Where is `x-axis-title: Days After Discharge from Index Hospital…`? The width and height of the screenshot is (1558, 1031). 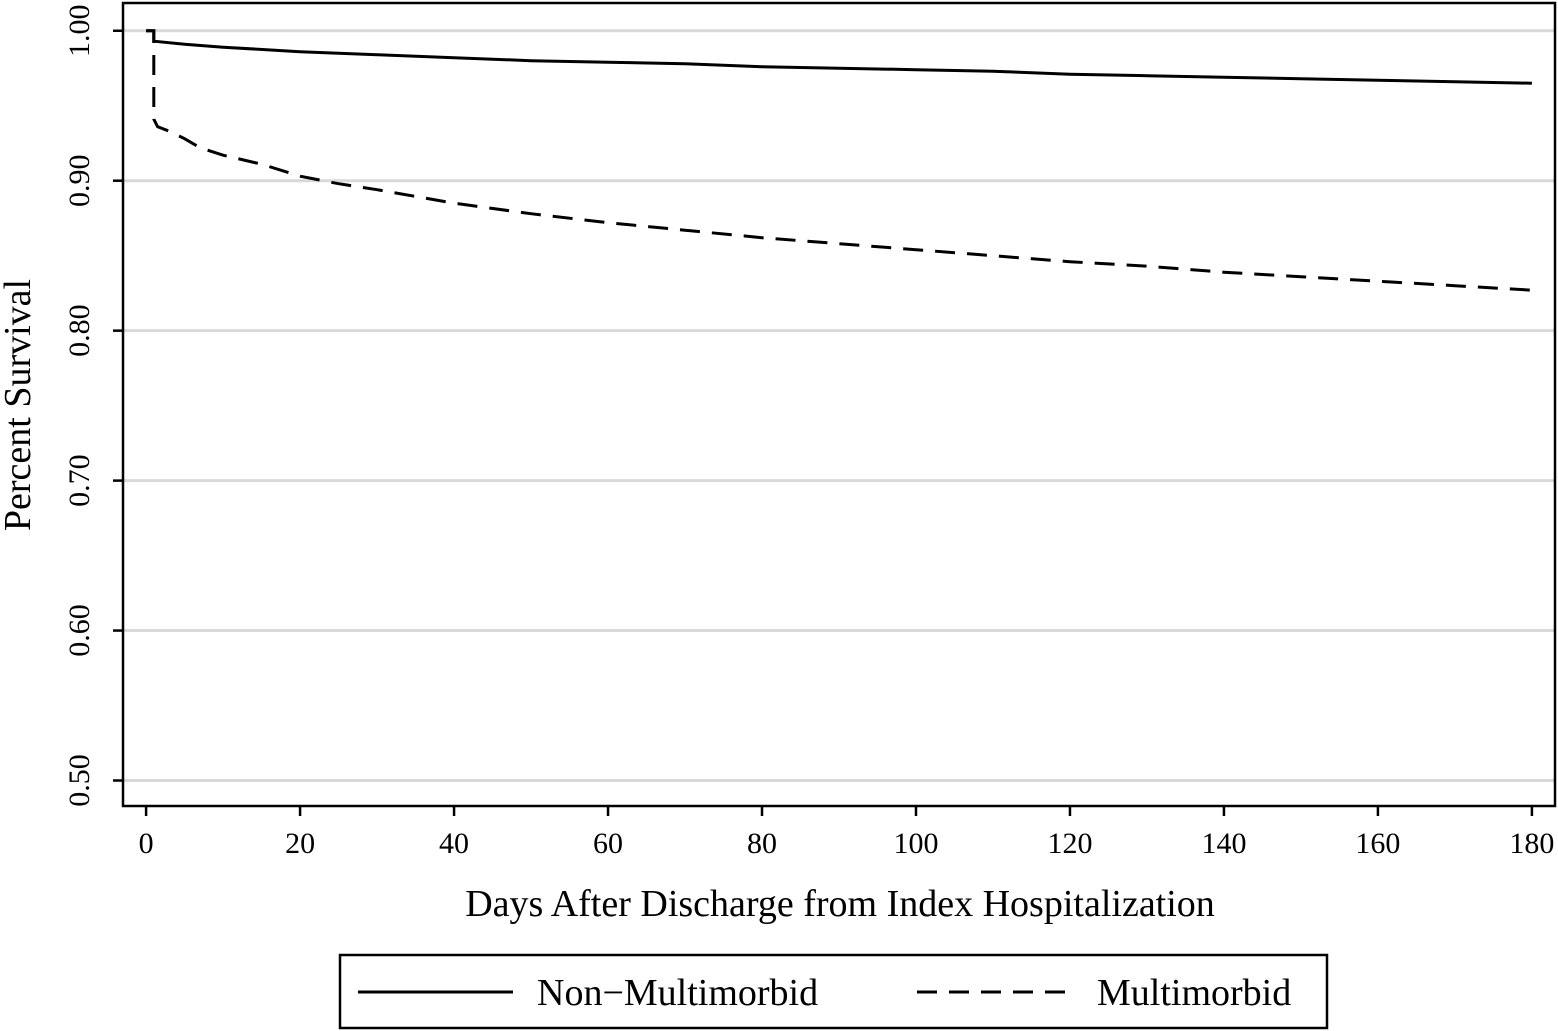 x-axis-title: Days After Discharge from Index Hospital… is located at coordinates (840, 904).